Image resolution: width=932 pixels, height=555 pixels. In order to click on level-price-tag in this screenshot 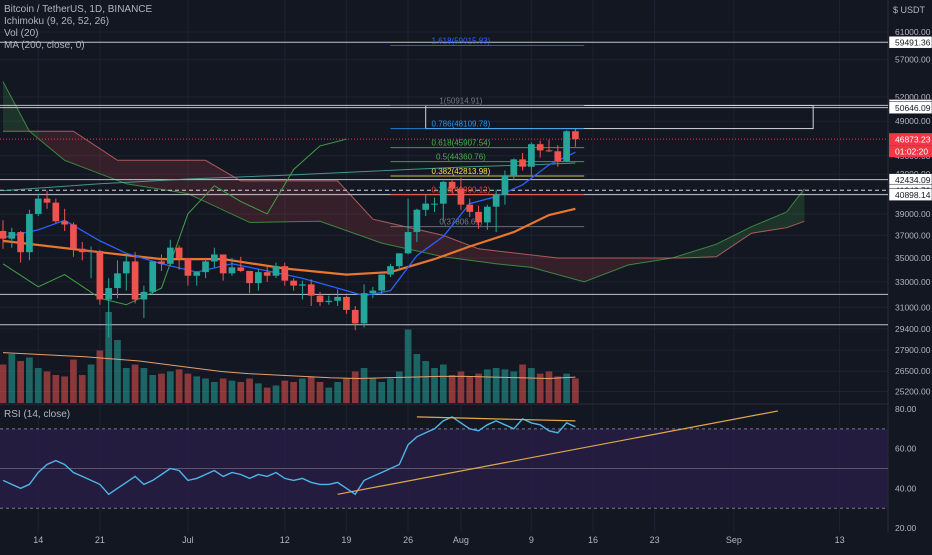, I will do `click(910, 194)`.